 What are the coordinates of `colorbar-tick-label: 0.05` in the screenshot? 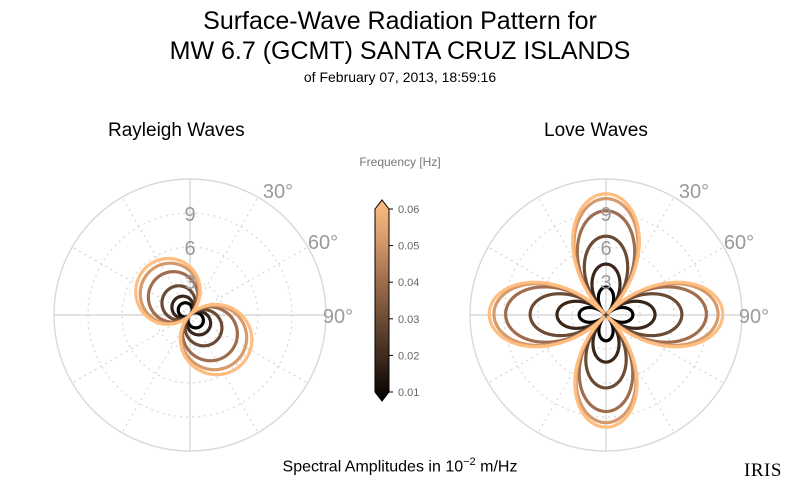 It's located at (408, 247).